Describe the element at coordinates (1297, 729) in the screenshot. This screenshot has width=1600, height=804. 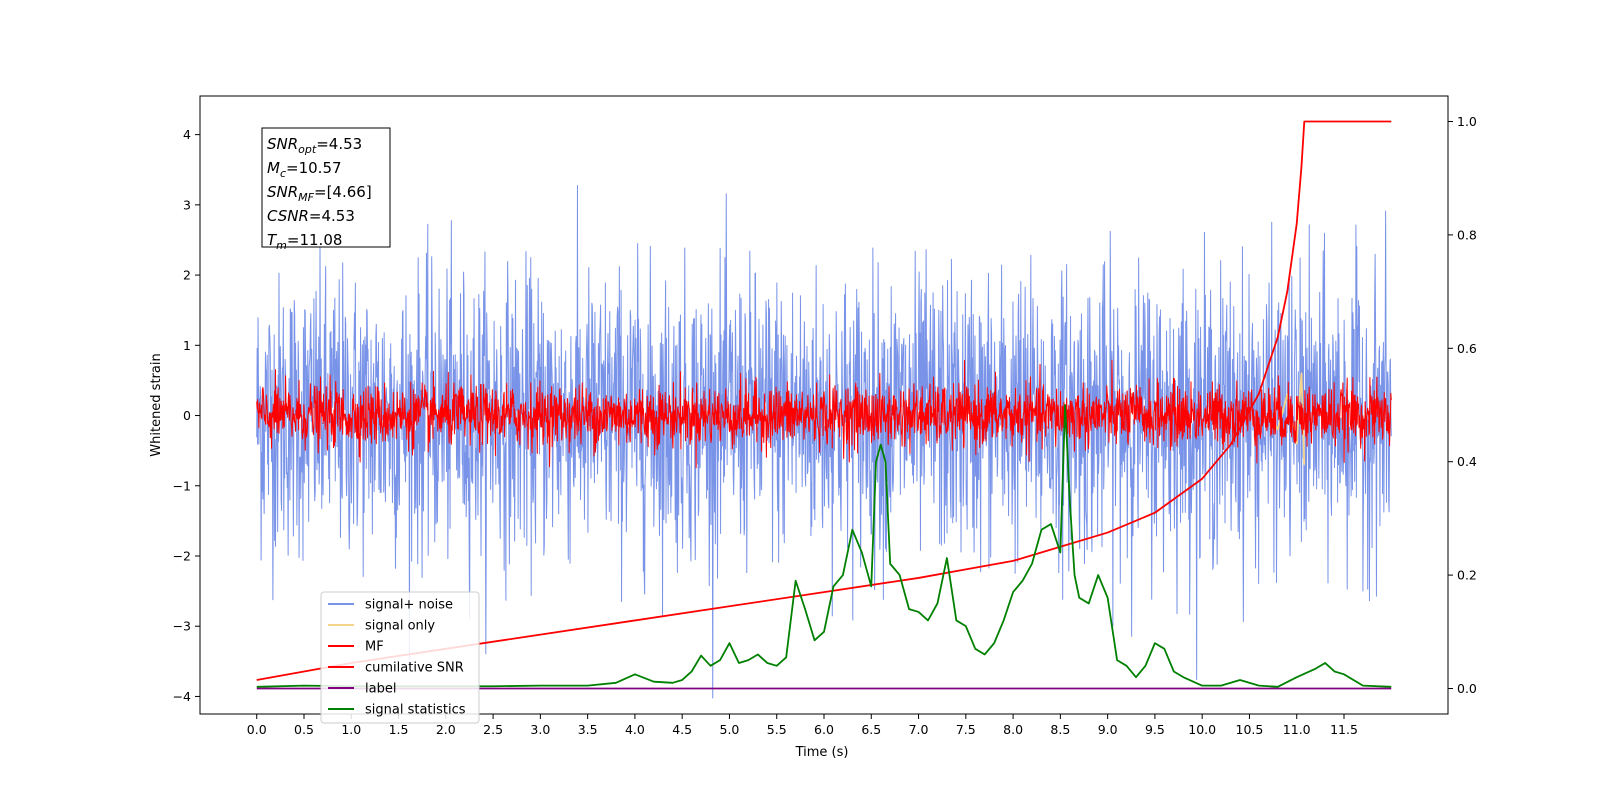
I see `x-tick-label: 11.0` at that location.